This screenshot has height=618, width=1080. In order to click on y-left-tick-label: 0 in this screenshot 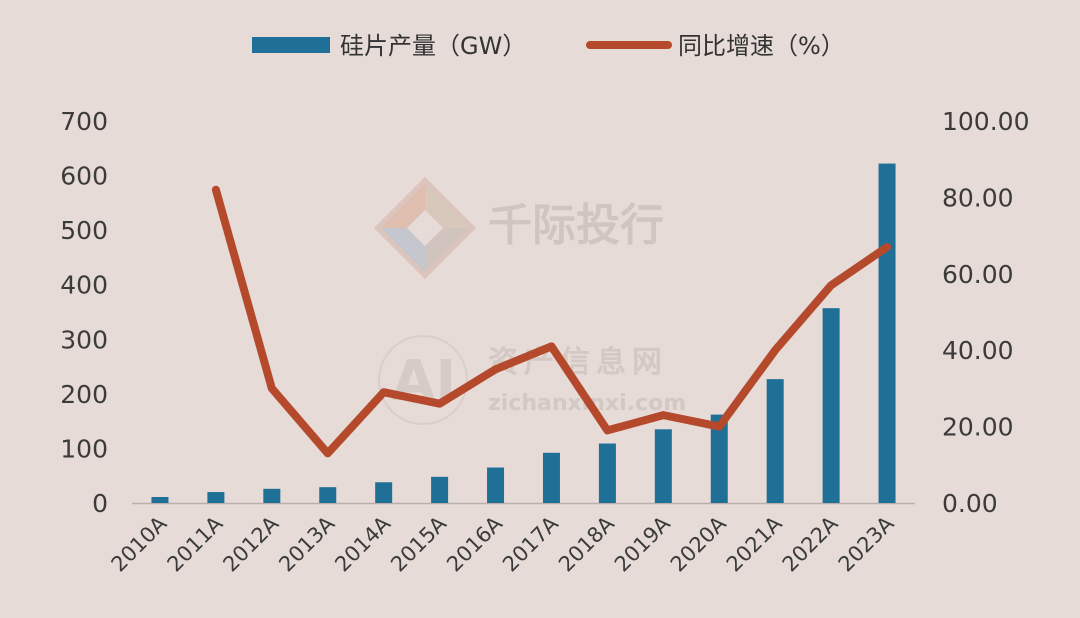, I will do `click(100, 503)`.